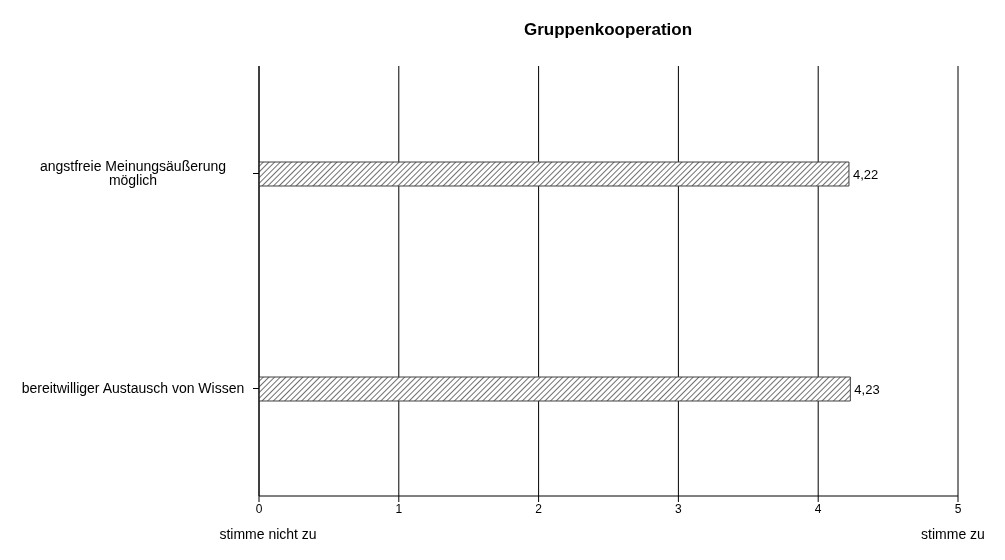 The width and height of the screenshot is (1005, 560). Describe the element at coordinates (399, 508) in the screenshot. I see `x-tick-label: 1` at that location.